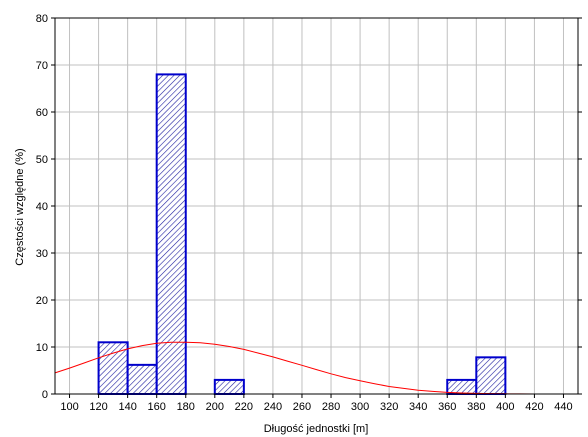  I want to click on y-tick-label: 60, so click(42, 113).